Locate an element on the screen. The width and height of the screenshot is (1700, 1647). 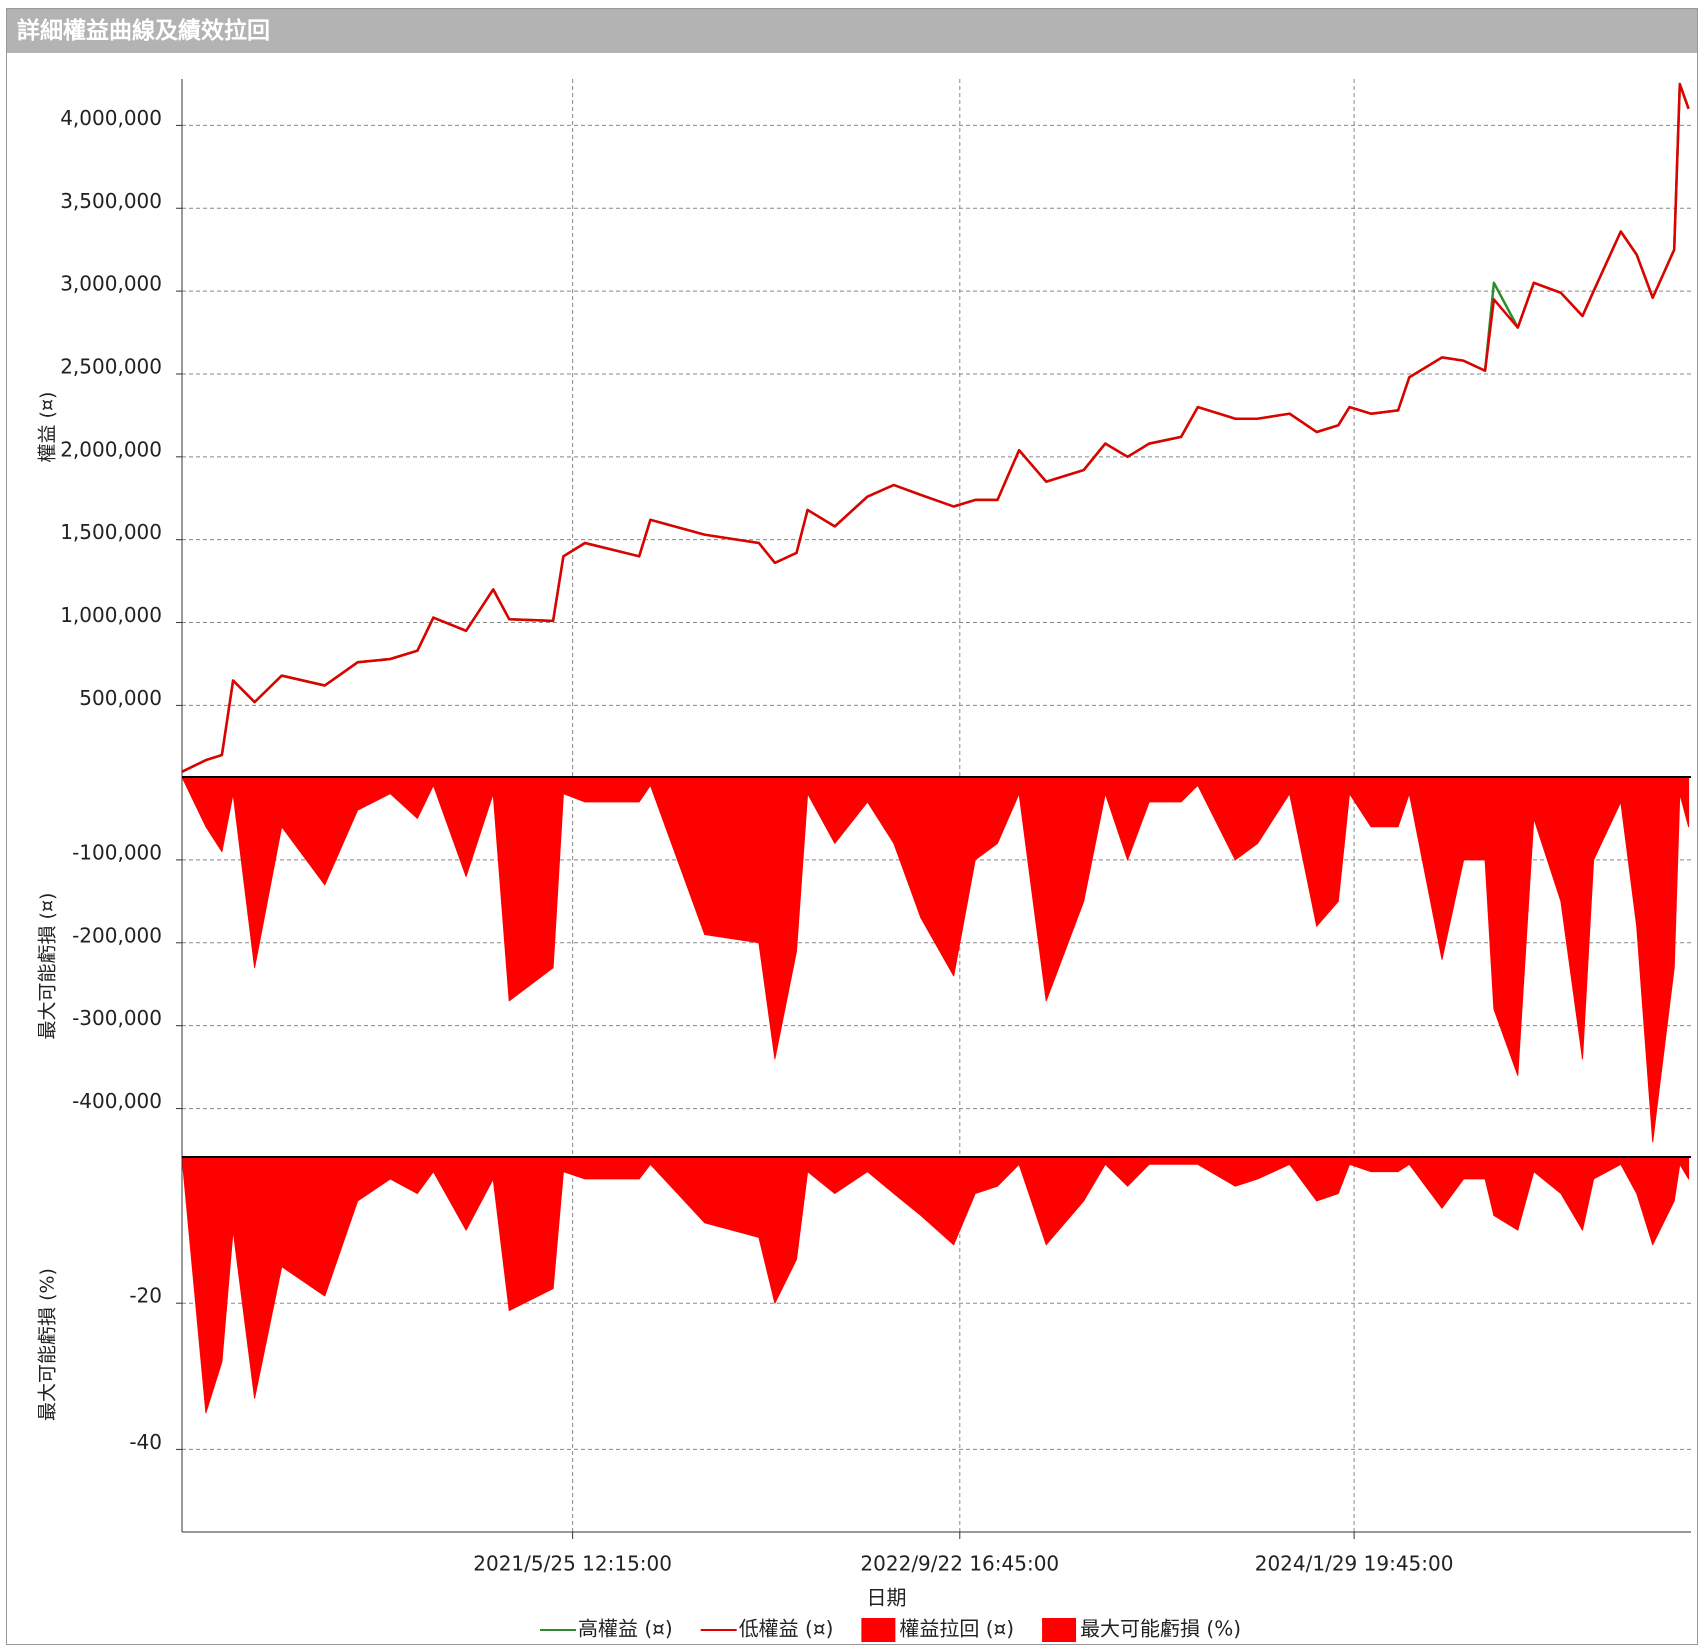
y-tick-label: -300,000 is located at coordinates (117, 1018).